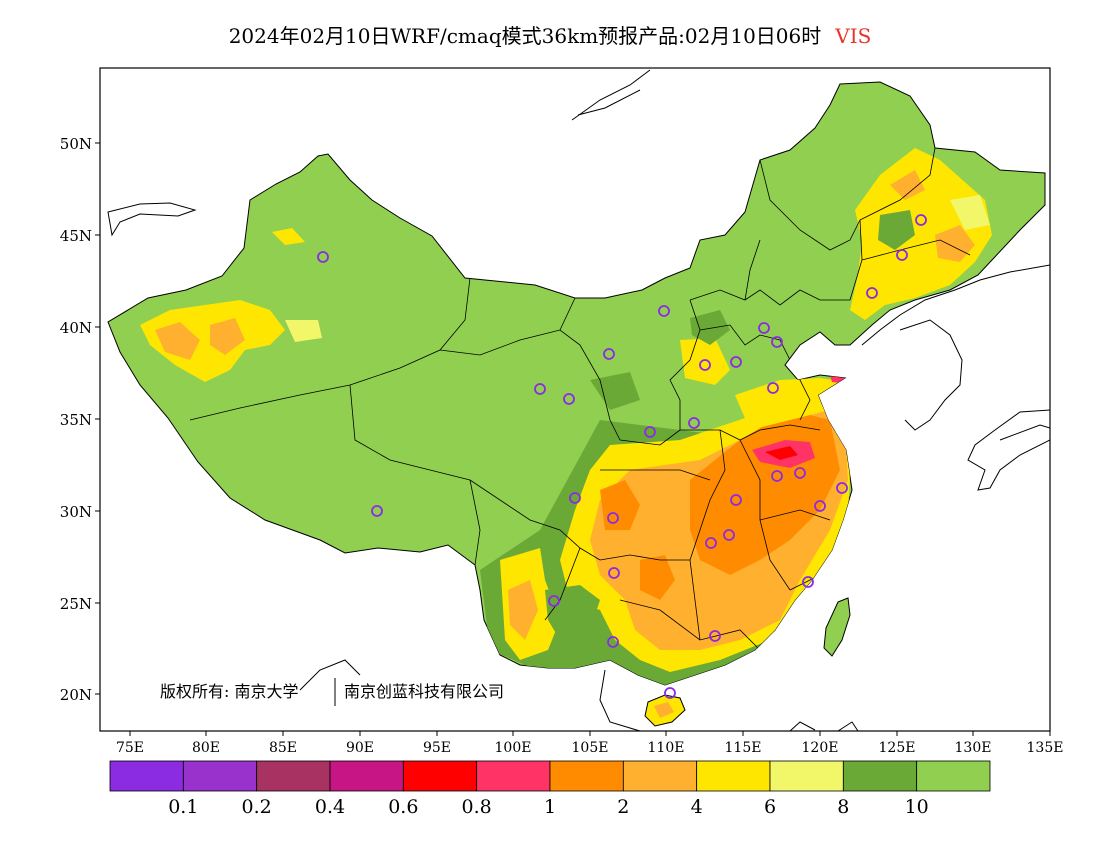 The height and width of the screenshot is (850, 1100). I want to click on legend-label: 2, so click(623, 807).